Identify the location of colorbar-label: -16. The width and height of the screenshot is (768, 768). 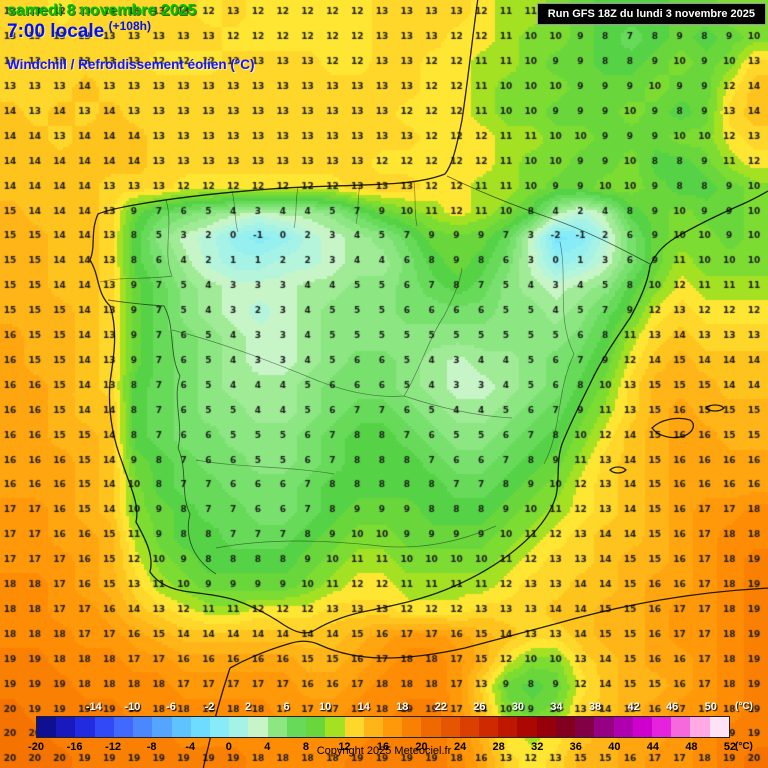
(74, 747).